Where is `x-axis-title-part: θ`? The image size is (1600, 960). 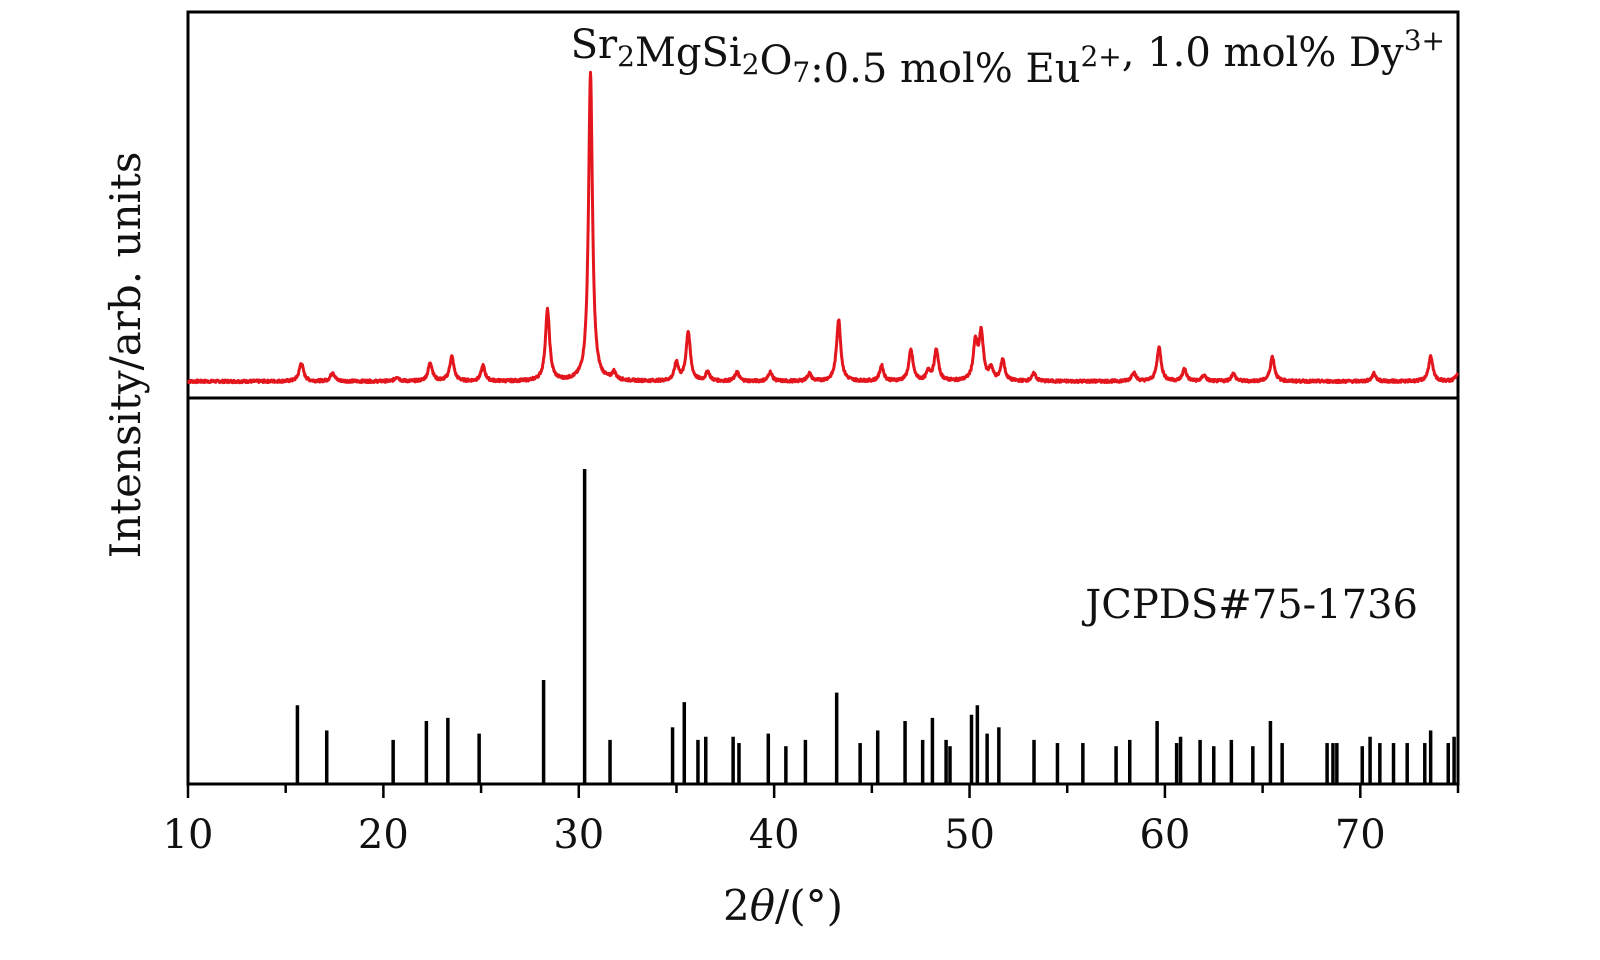 x-axis-title-part: θ is located at coordinates (762, 905).